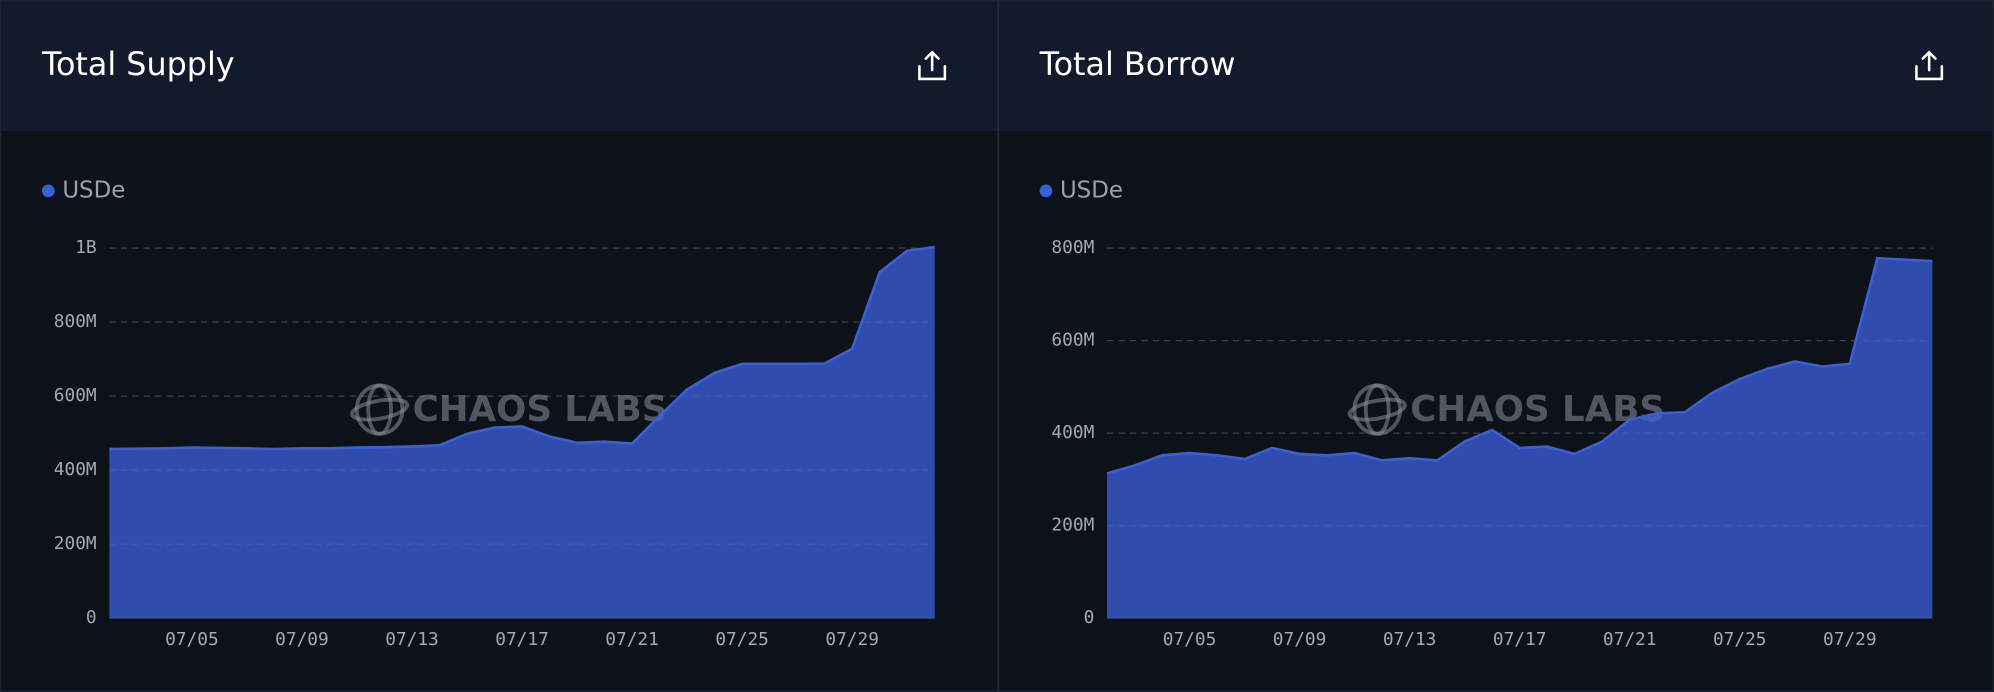 The image size is (1994, 692). Describe the element at coordinates (138, 64) in the screenshot. I see `chart-title: Total Supply` at that location.